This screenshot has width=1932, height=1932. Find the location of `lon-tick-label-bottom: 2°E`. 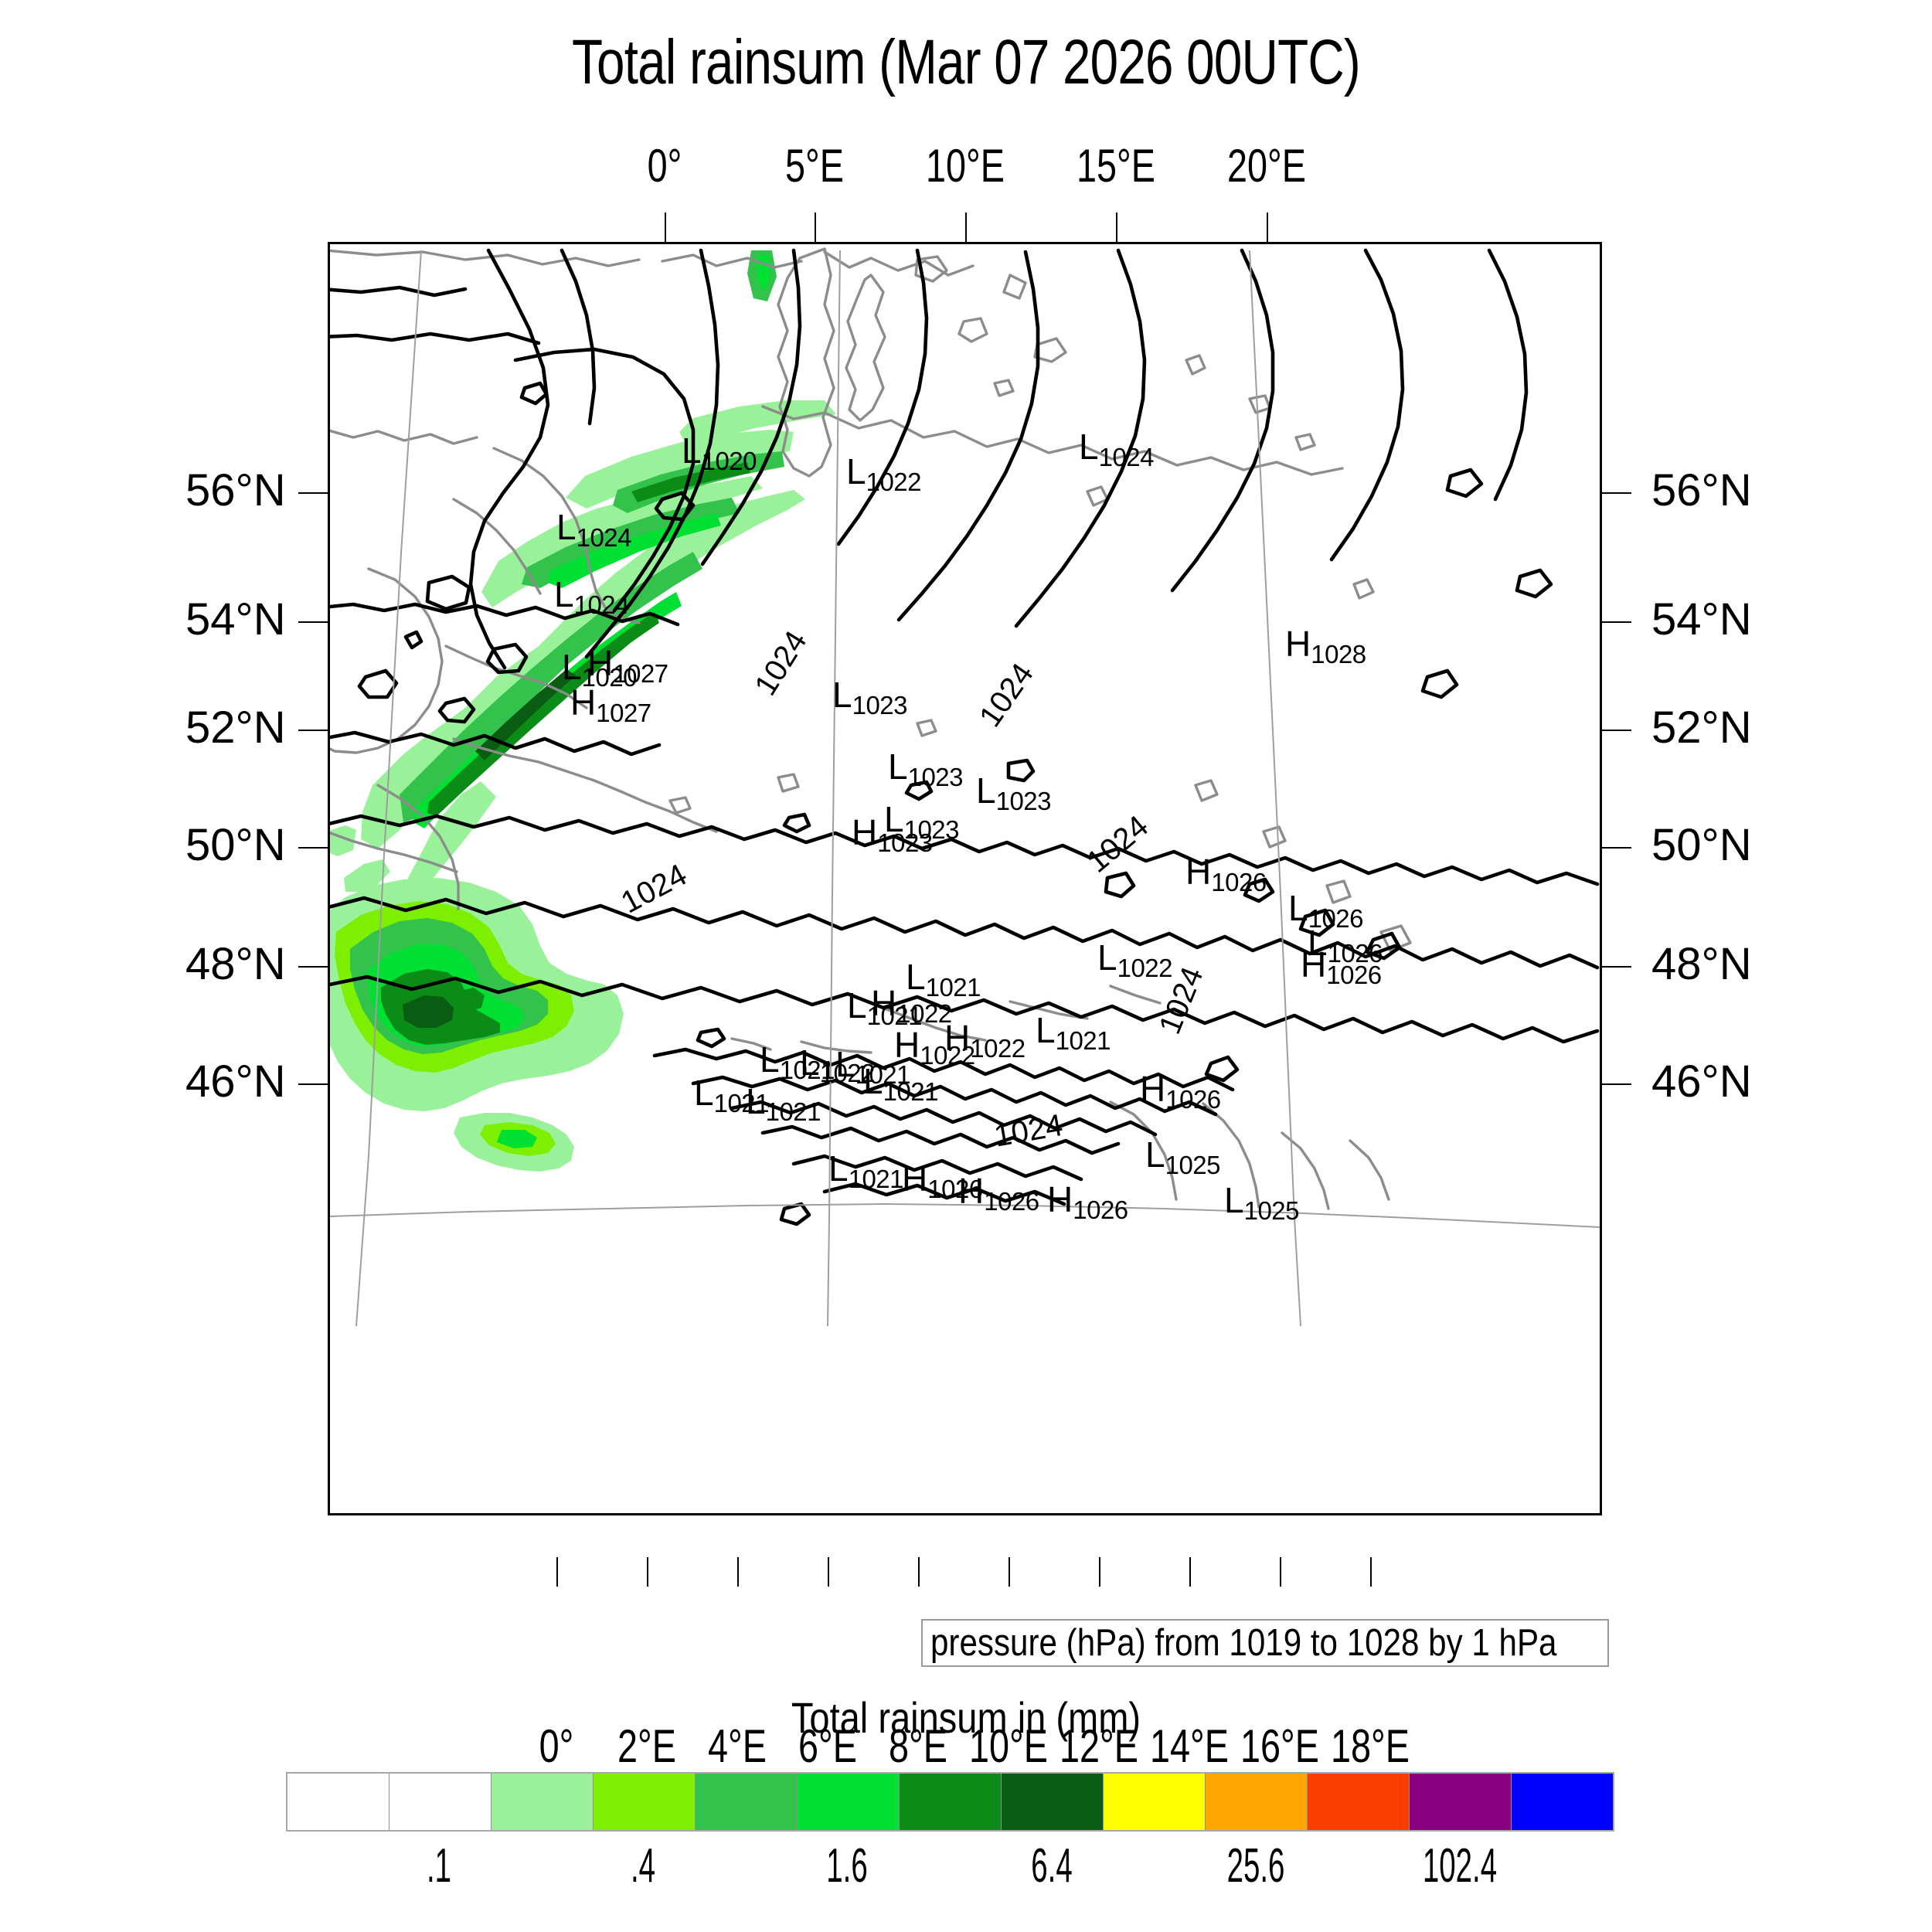

lon-tick-label-bottom: 2°E is located at coordinates (646, 1746).